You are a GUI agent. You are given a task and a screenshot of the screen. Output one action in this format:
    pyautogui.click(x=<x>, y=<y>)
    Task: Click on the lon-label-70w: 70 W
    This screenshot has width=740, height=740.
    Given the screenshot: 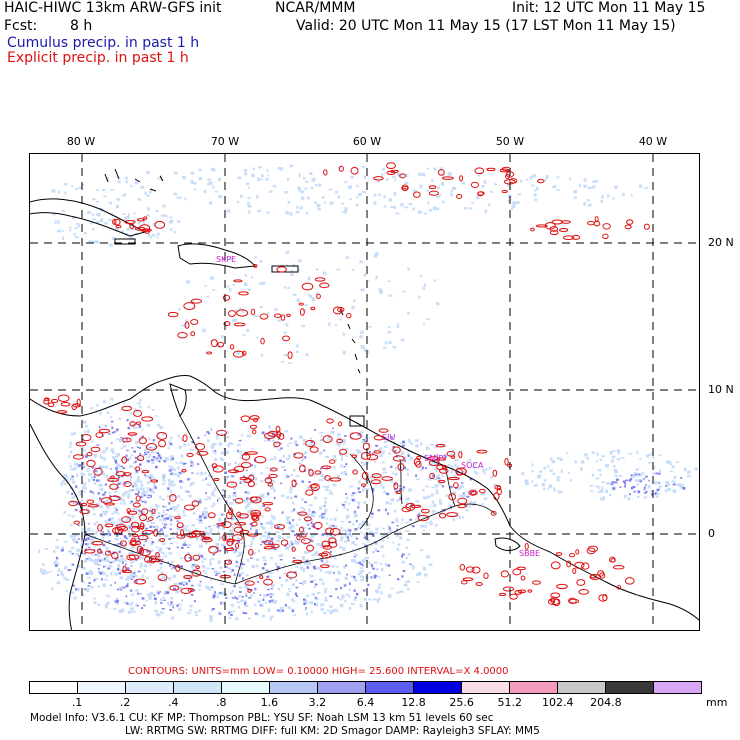 What is the action you would take?
    pyautogui.click(x=225, y=141)
    